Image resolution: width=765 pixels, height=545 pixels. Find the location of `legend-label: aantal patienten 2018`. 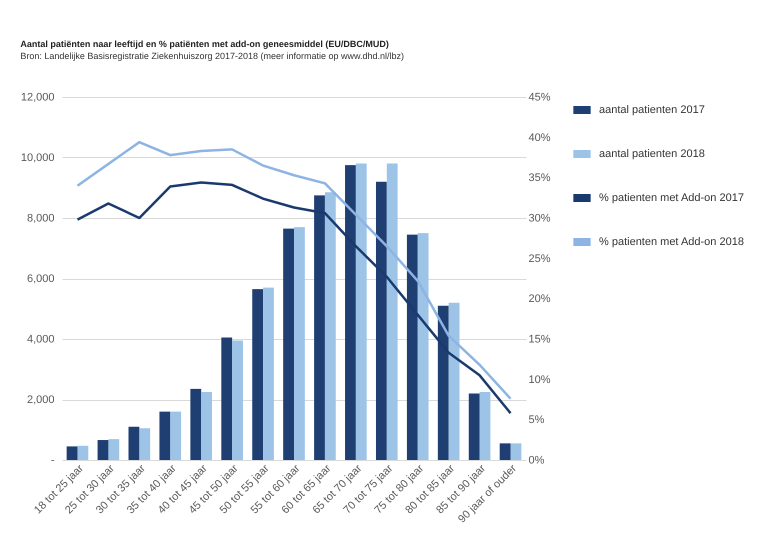

legend-label: aantal patienten 2018 is located at coordinates (652, 154).